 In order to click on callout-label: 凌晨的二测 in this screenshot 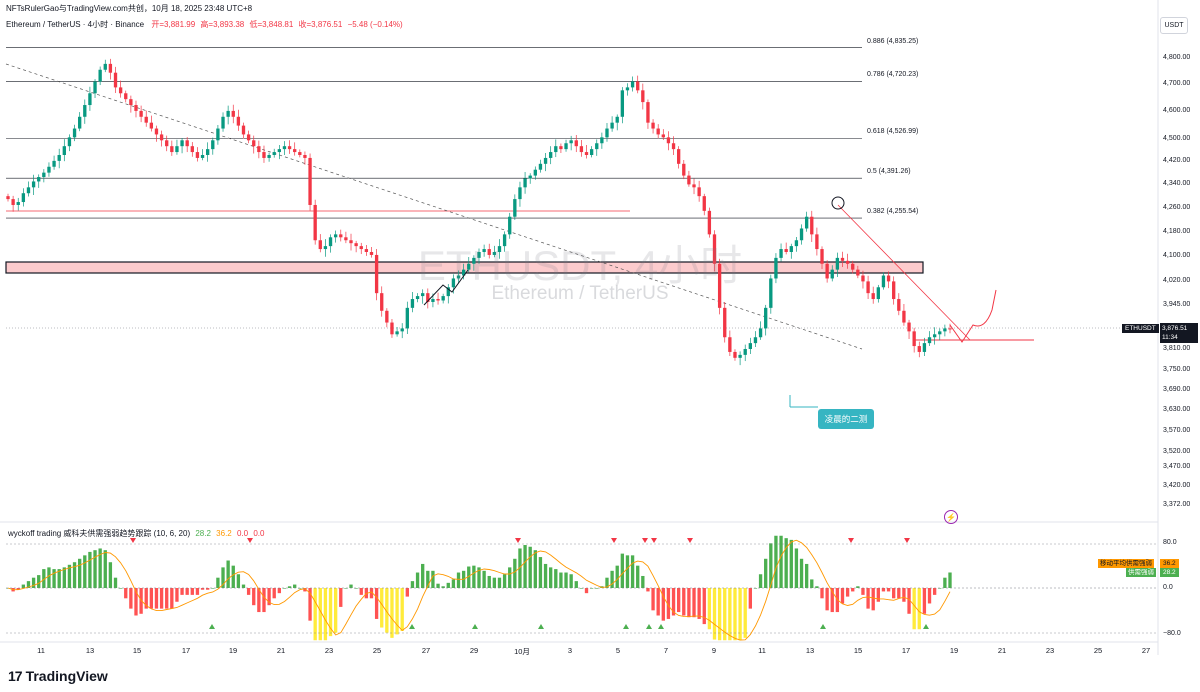, I will do `click(846, 419)`.